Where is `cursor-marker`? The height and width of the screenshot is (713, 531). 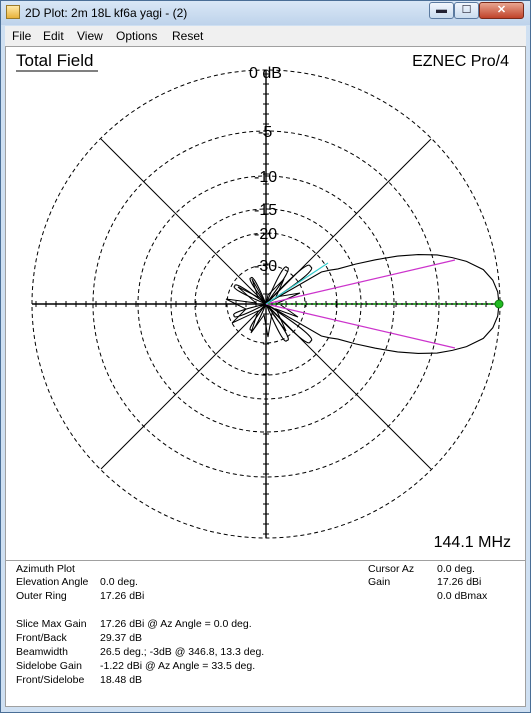 cursor-marker is located at coordinates (499, 304).